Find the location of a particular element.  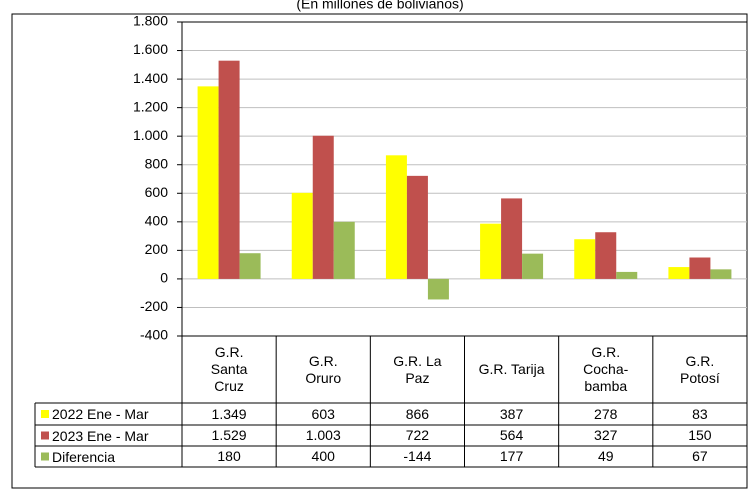

category-cell: G.R. Cocha-bamba is located at coordinates (606, 369).